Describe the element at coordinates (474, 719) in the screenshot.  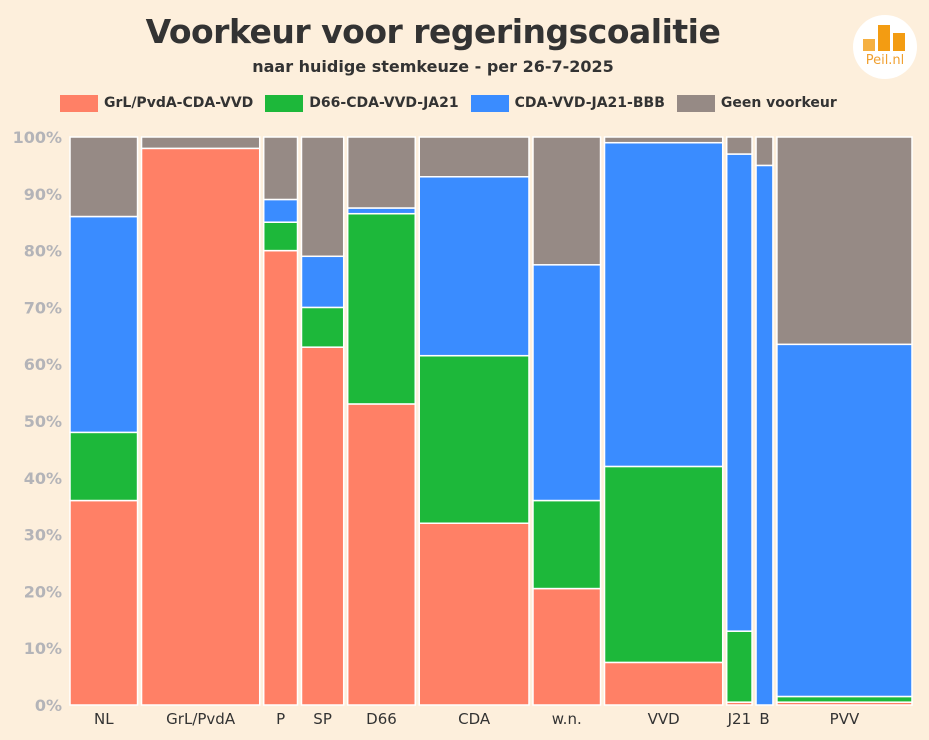
I see `x-tick-label: CDA` at that location.